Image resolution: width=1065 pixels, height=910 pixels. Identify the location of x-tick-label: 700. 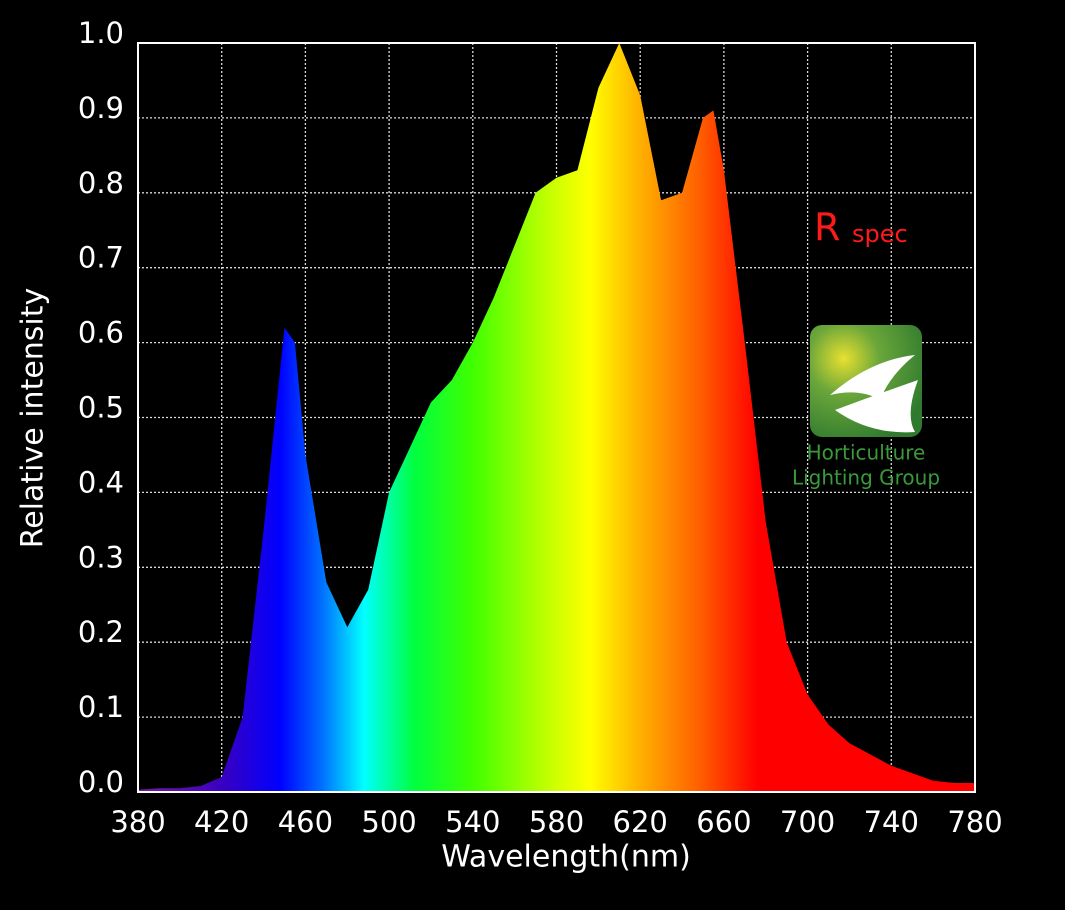
(807, 822).